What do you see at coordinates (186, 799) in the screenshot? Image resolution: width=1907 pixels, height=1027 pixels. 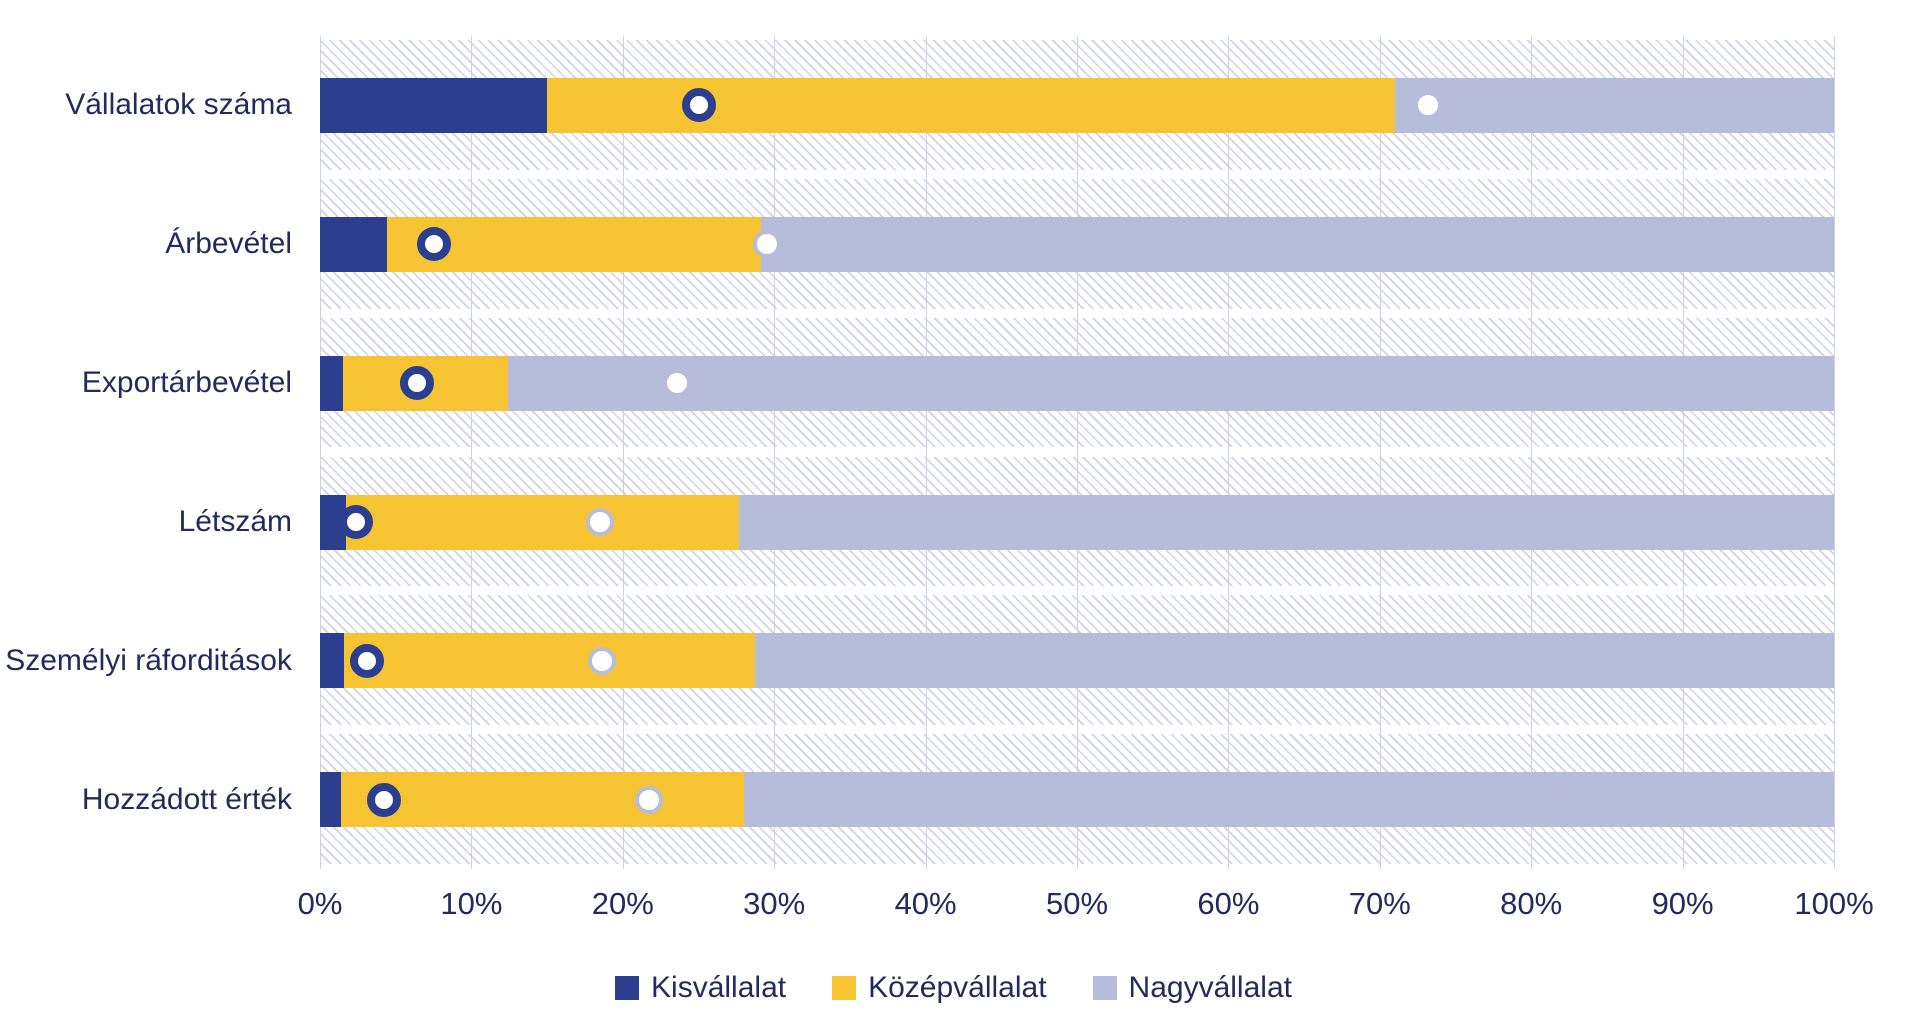 I see `category-label: Hozzádott érték` at bounding box center [186, 799].